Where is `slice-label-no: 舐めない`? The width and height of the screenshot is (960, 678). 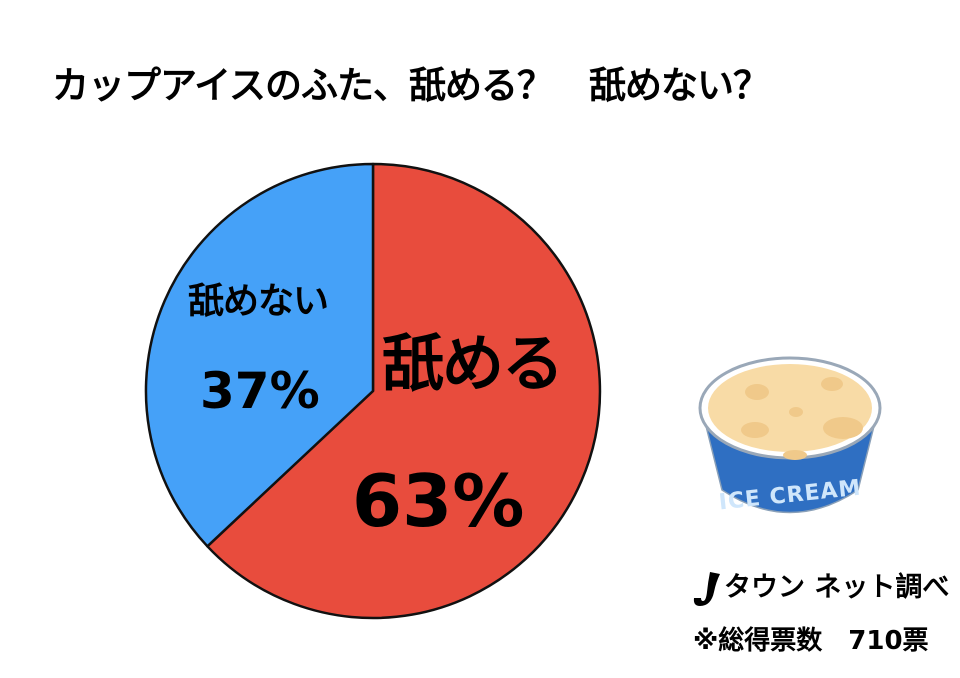 slice-label-no: 舐めない is located at coordinates (258, 301).